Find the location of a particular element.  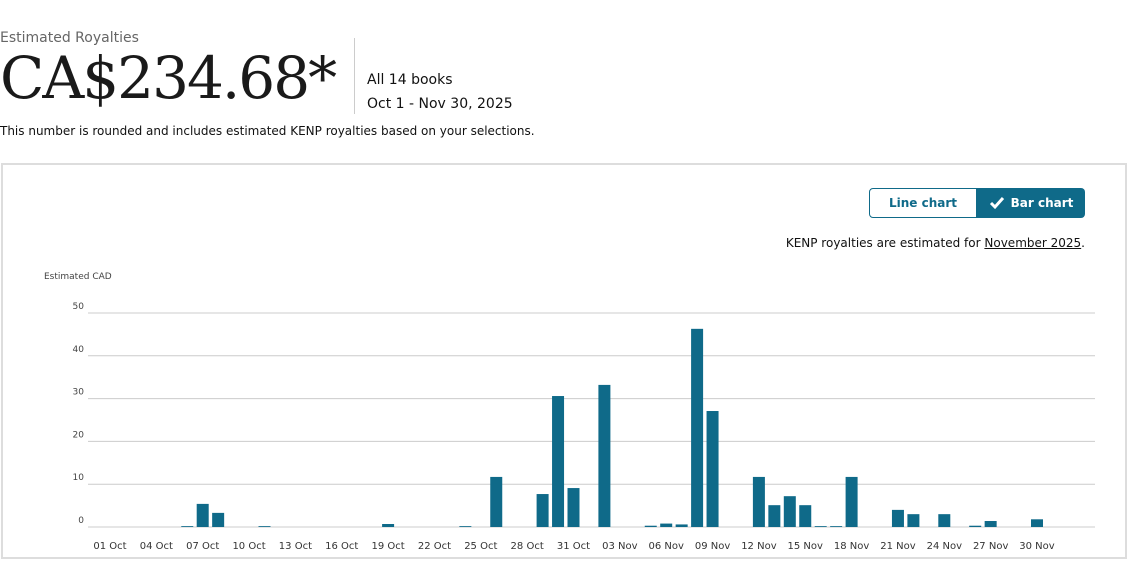

y-tick-label: 50 is located at coordinates (79, 307).